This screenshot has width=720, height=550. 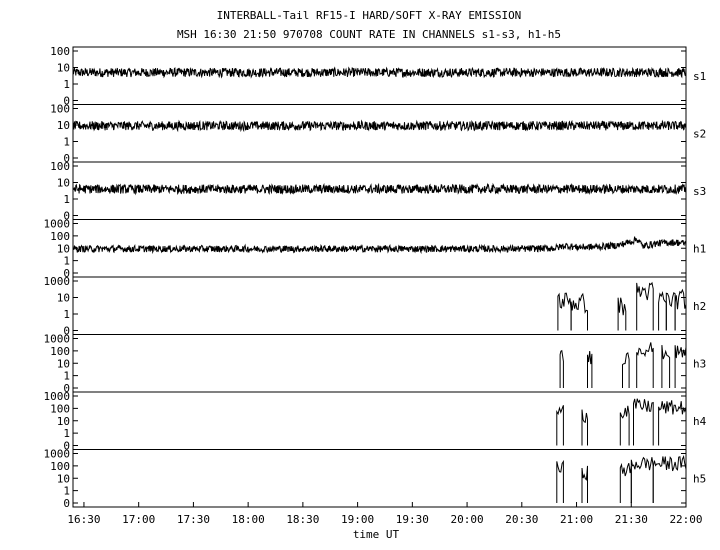 What do you see at coordinates (699, 191) in the screenshot?
I see `channel-label-s3: s3` at bounding box center [699, 191].